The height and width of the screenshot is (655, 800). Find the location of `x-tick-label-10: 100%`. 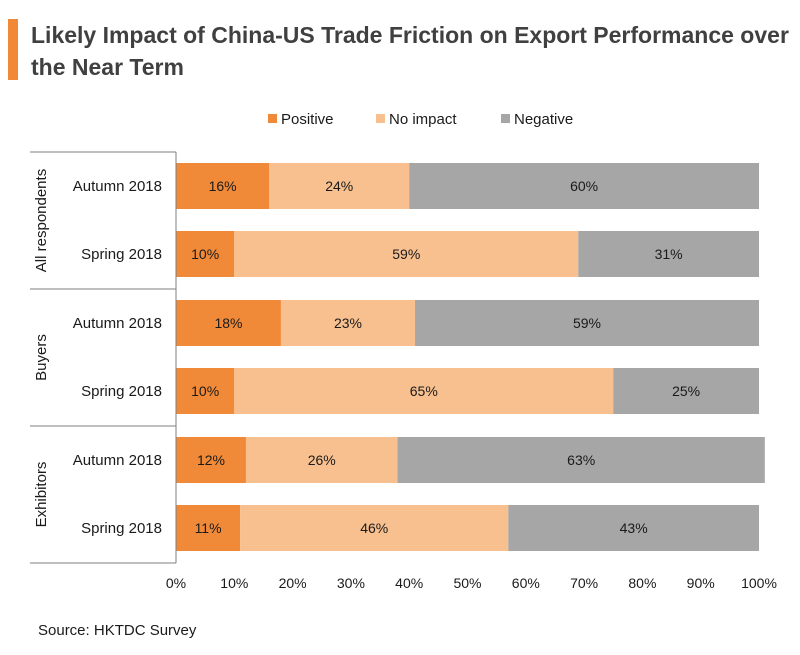

x-tick-label-10: 100% is located at coordinates (759, 583).